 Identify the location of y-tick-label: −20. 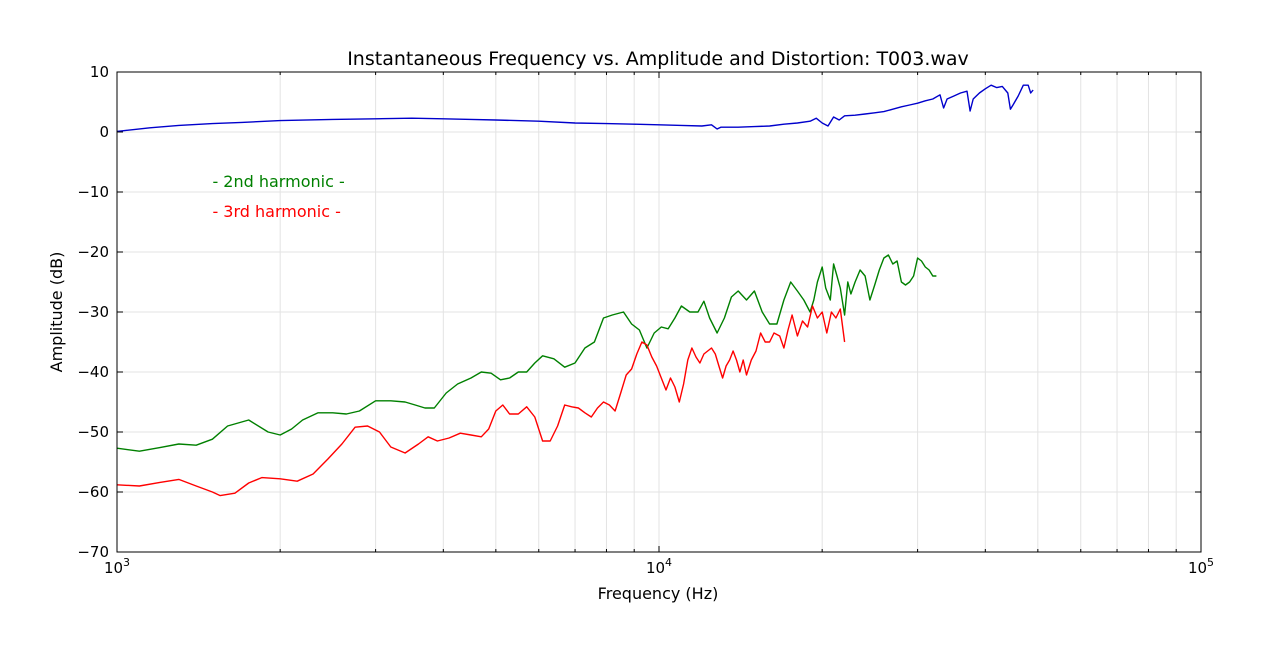
(93, 252).